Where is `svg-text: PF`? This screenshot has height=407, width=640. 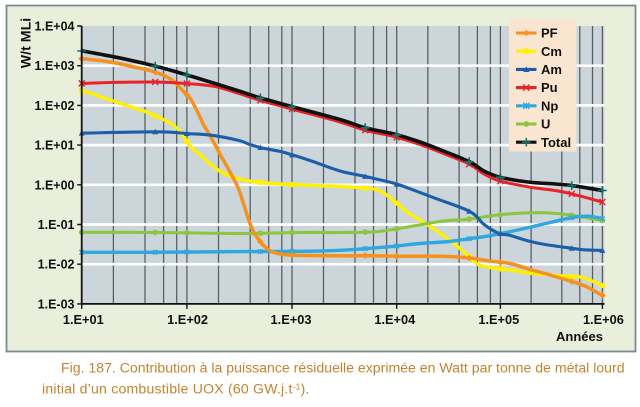
svg-text: PF is located at coordinates (549, 33).